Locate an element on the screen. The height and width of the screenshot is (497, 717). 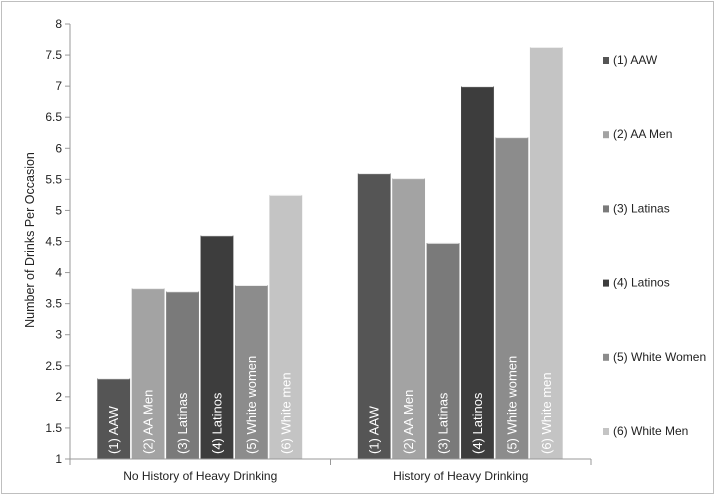
y-tick-label: 7.5 is located at coordinates (53, 55).